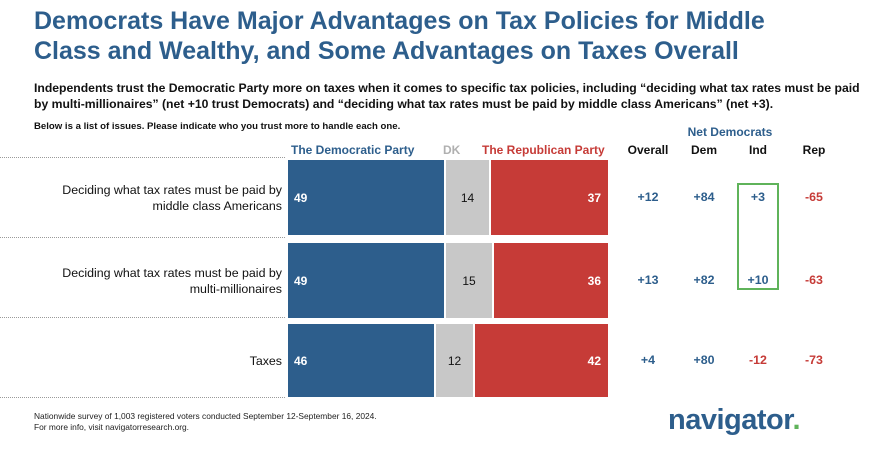 This screenshot has height=462, width=880. What do you see at coordinates (758, 359) in the screenshot?
I see `net-ind-value: -12` at bounding box center [758, 359].